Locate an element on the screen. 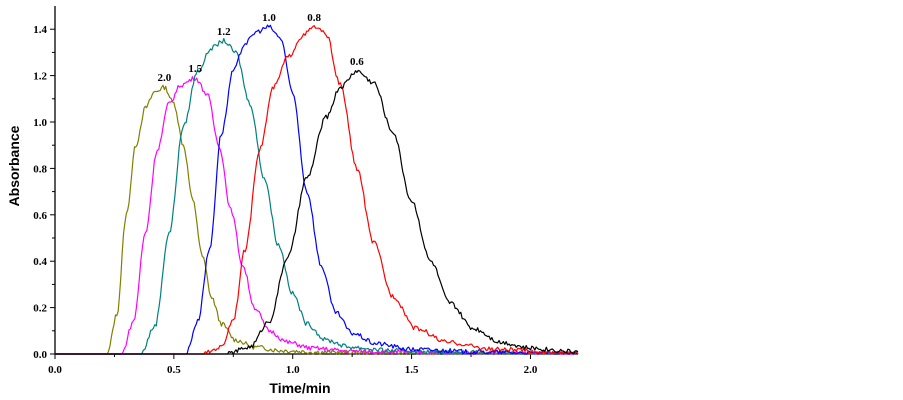  y-tick-label: 1.4 is located at coordinates (40, 30).